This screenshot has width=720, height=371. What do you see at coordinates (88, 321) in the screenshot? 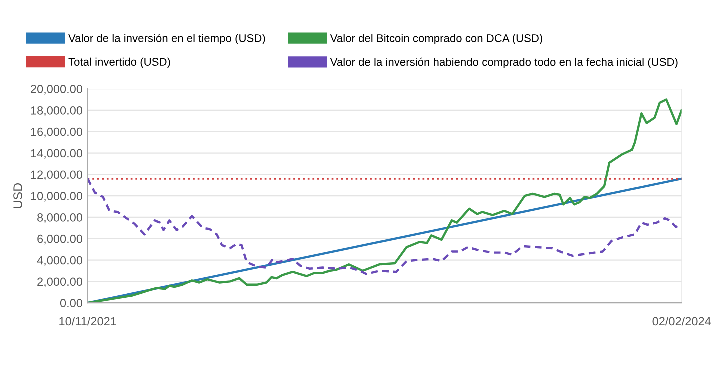
I see `x-tick-label: 10/11/2021` at bounding box center [88, 321].